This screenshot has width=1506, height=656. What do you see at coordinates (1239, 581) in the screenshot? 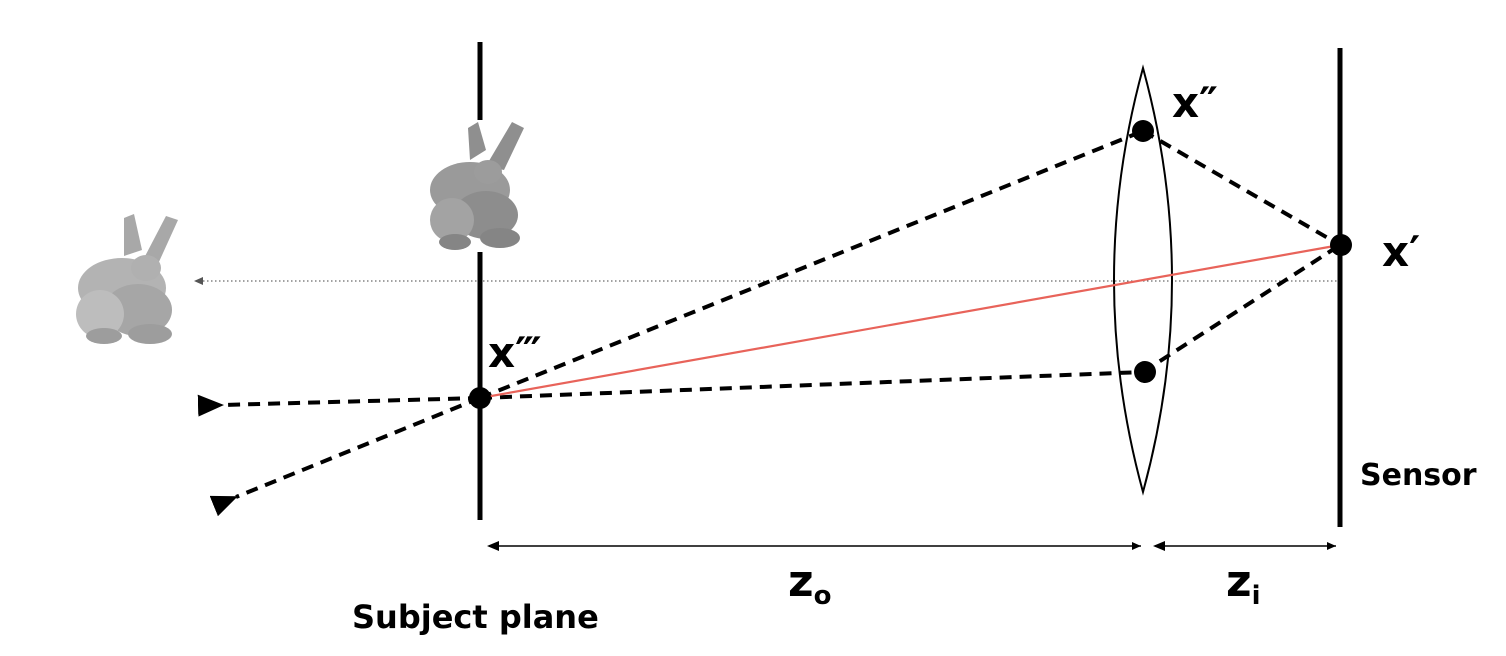
I see `label-z-image-main: z` at bounding box center [1239, 581].